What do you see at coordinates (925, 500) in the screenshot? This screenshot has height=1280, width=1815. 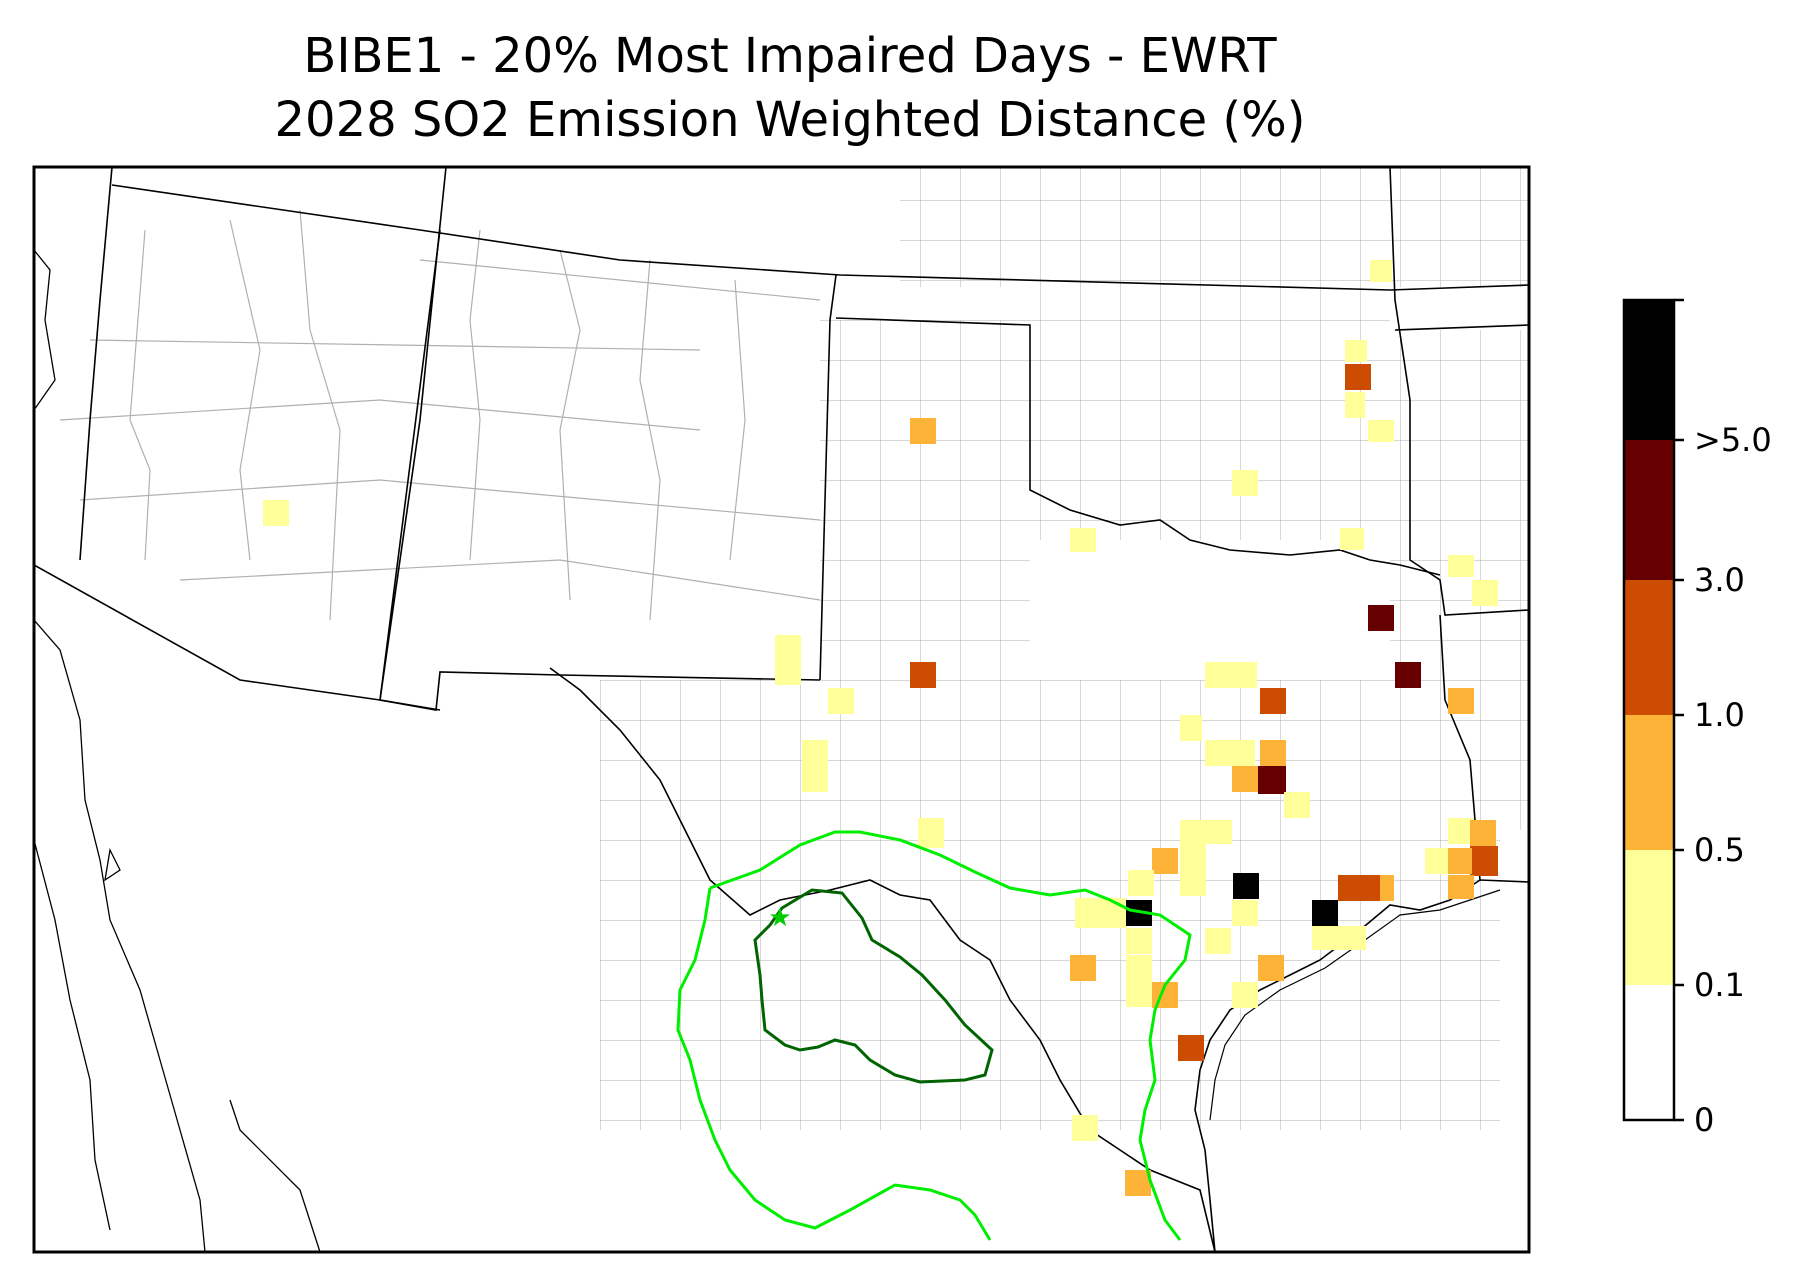 I see `county-lines-texas-panhandle` at bounding box center [925, 500].